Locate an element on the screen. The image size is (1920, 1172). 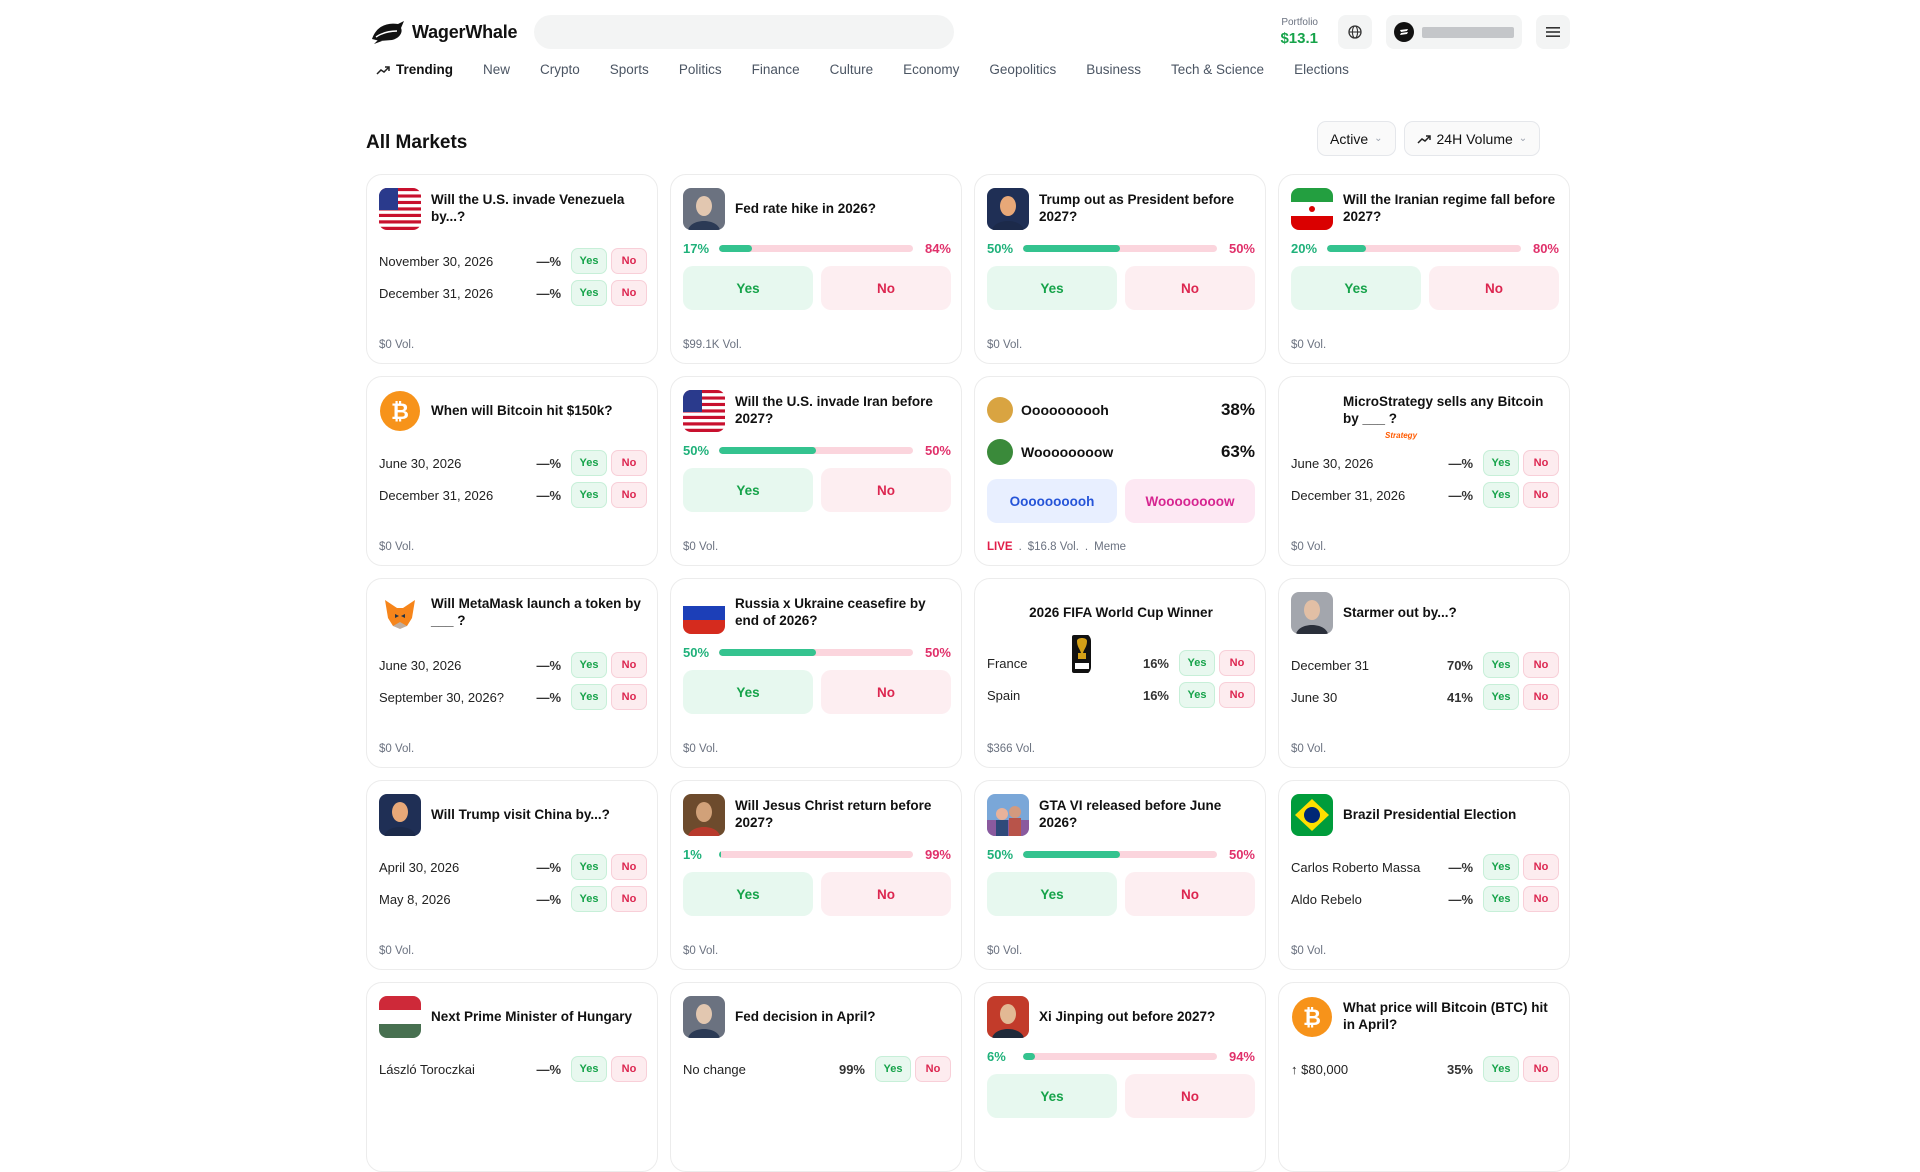
nav-tab-crypto: Crypto is located at coordinates (560, 69).